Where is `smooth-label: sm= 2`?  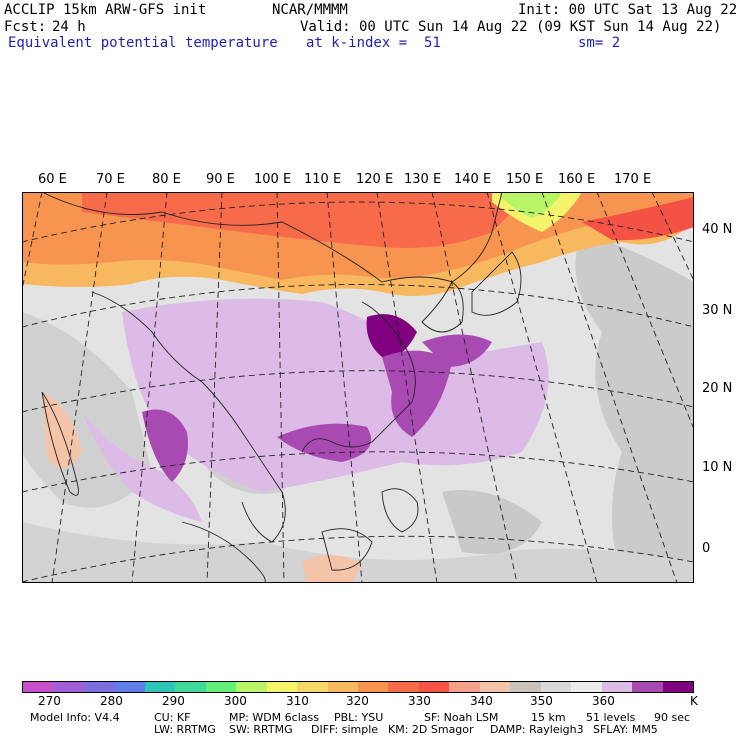
smooth-label: sm= 2 is located at coordinates (599, 43).